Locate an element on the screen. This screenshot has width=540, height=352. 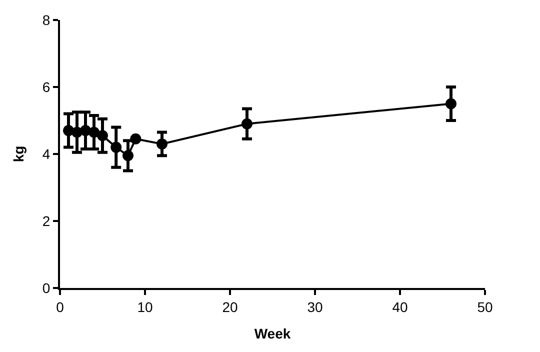
x-tick-label: 10 is located at coordinates (145, 306).